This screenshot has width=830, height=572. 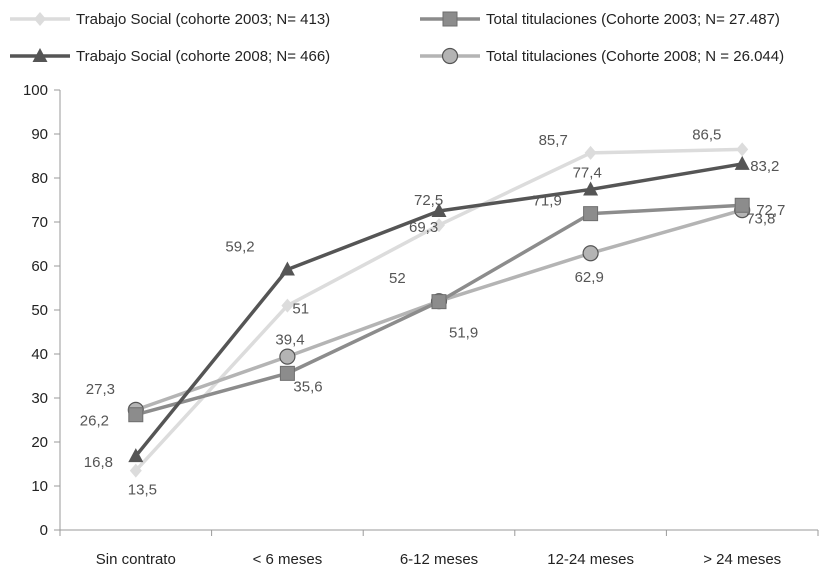 I want to click on y-tick-label: 90, so click(x=39, y=134).